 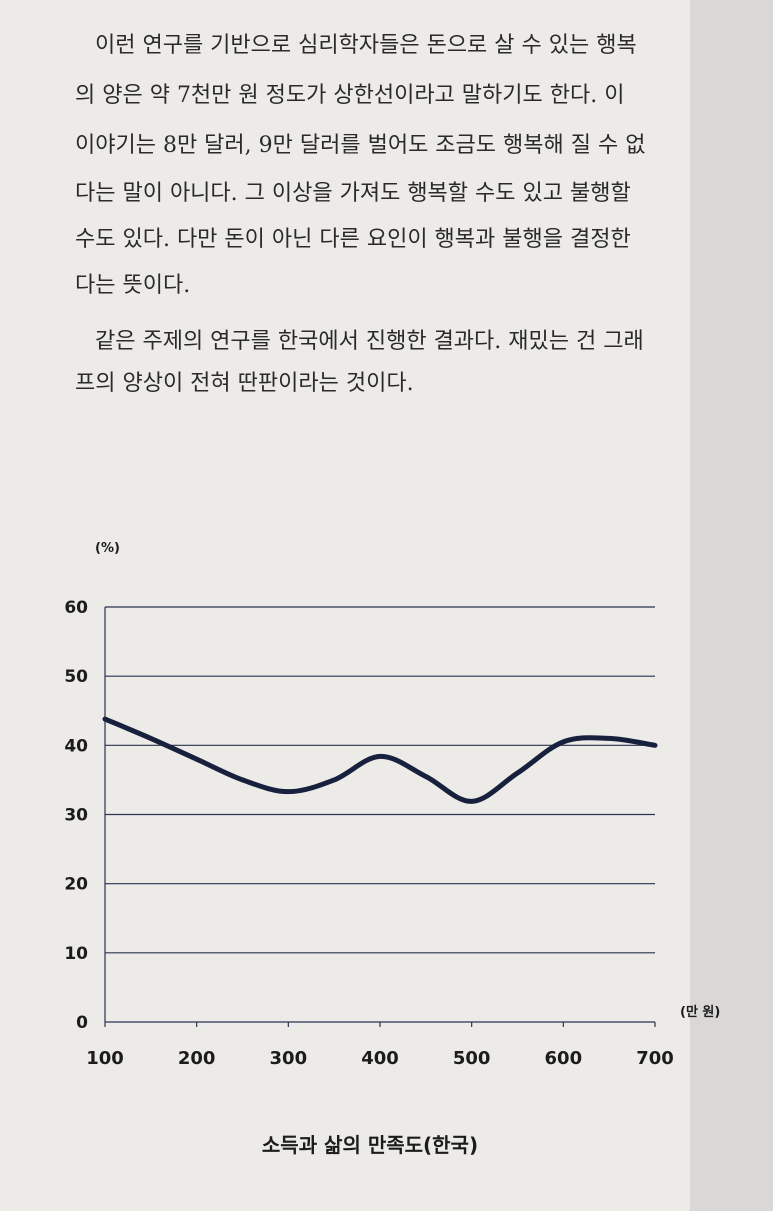 What do you see at coordinates (76, 746) in the screenshot?
I see `y-tick-label: 40` at bounding box center [76, 746].